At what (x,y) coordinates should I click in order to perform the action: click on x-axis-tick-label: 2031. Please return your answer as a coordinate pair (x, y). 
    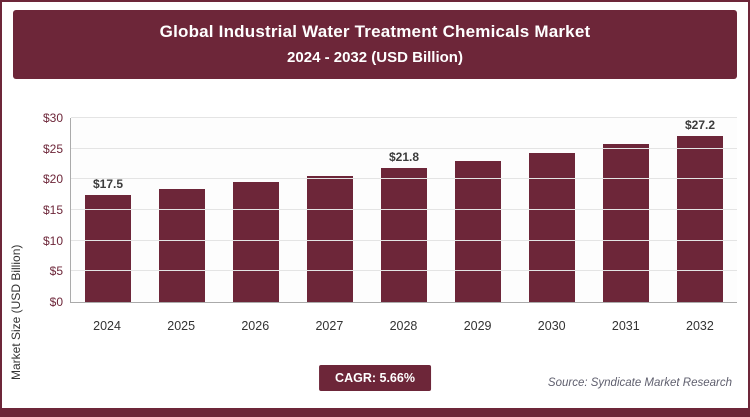
    Looking at the image, I should click on (625, 326).